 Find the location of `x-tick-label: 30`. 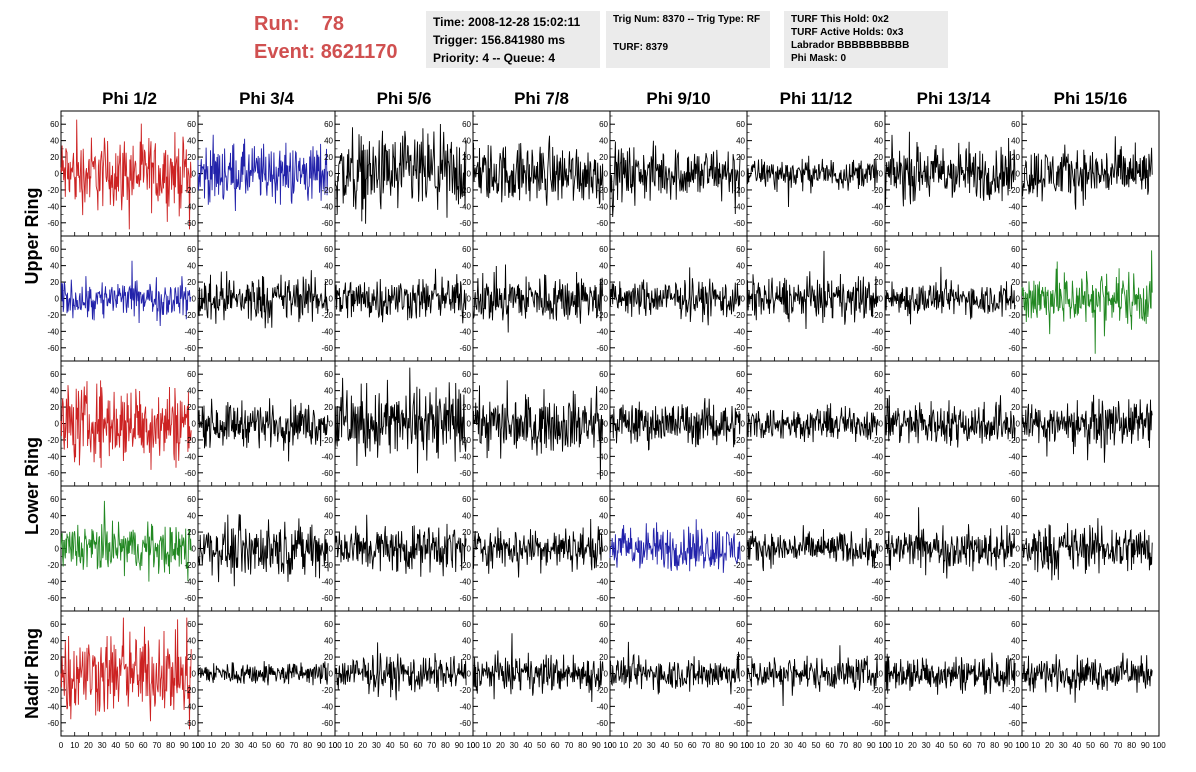

x-tick-label: 30 is located at coordinates (788, 745).